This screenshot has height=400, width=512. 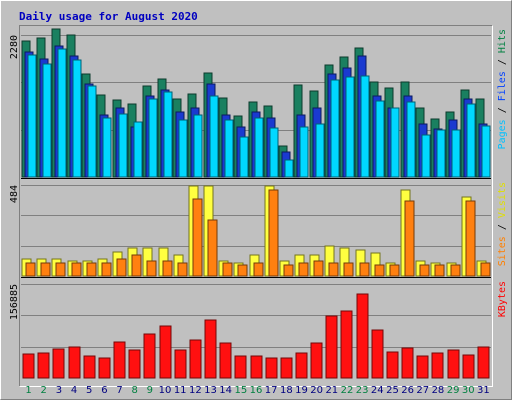 I want to click on day-label-18: 18, so click(x=286, y=390).